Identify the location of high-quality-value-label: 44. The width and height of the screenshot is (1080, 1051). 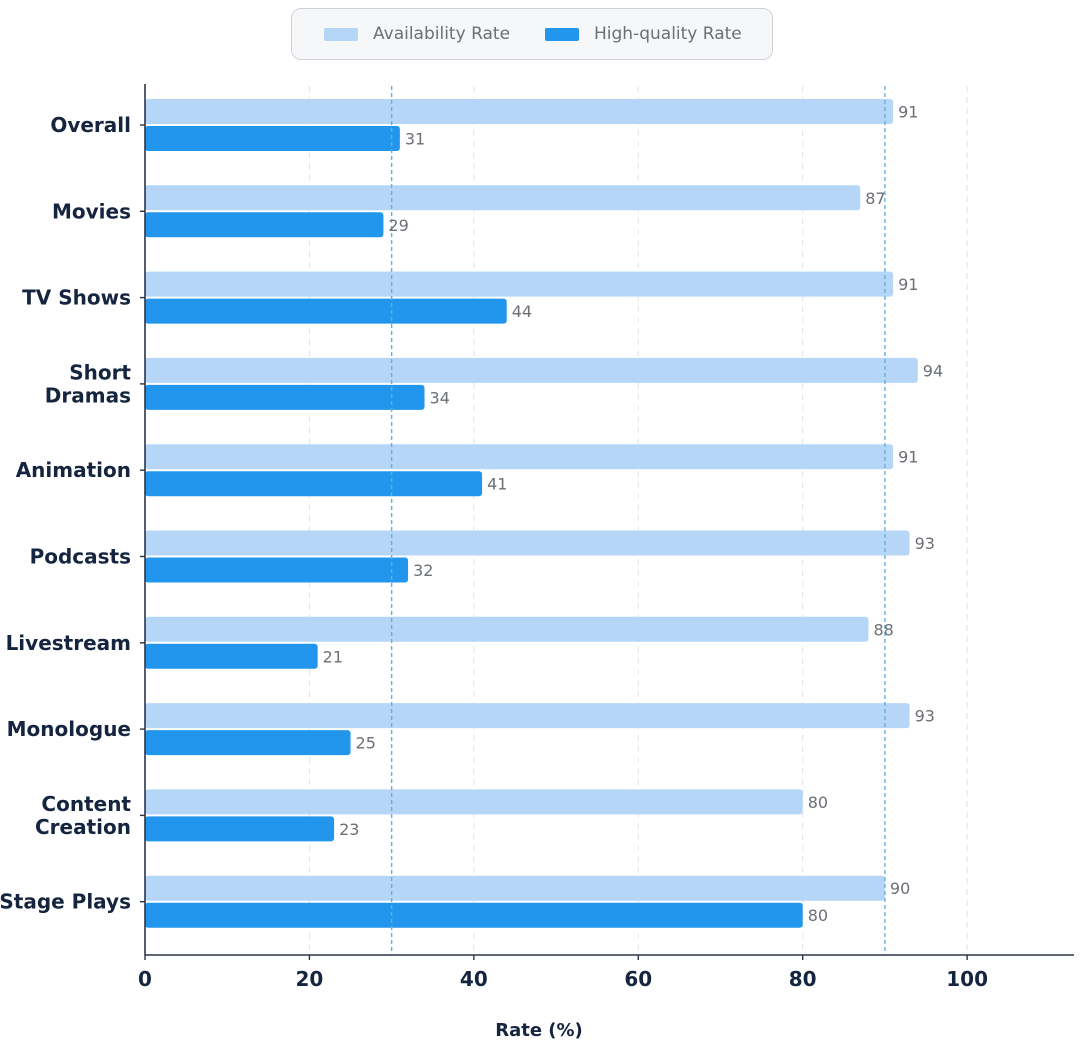
(522, 311).